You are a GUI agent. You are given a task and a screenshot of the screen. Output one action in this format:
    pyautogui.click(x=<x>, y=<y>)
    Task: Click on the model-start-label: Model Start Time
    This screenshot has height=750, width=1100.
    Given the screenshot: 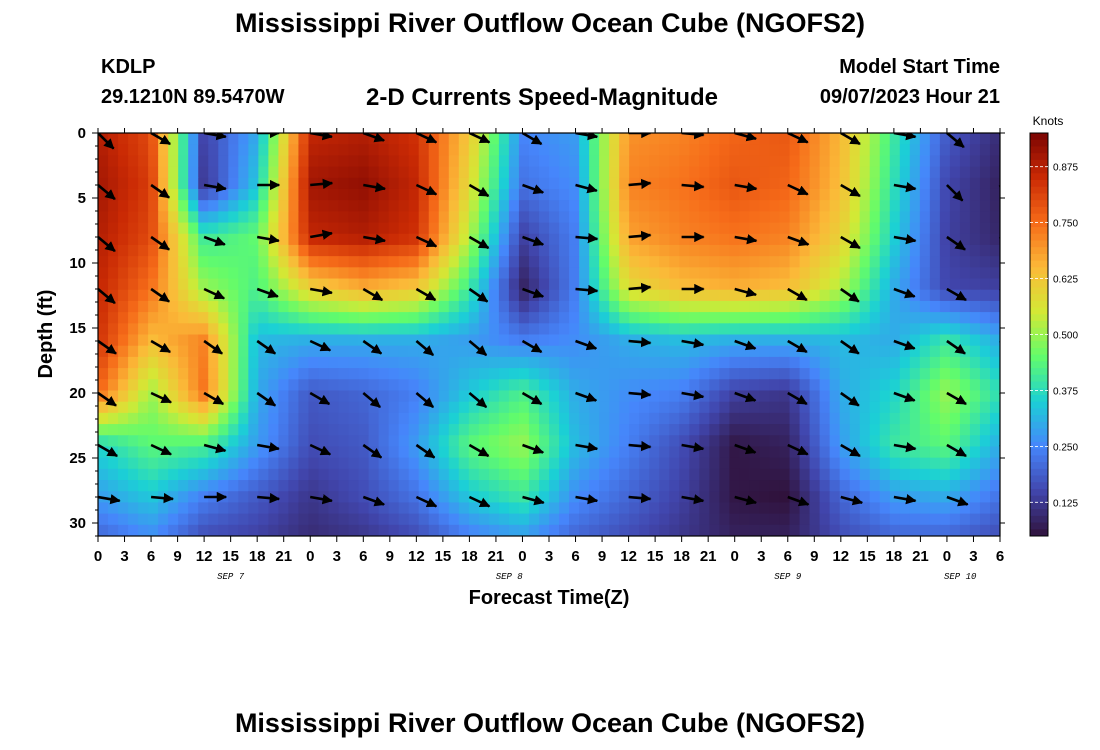 What is the action you would take?
    pyautogui.click(x=919, y=67)
    